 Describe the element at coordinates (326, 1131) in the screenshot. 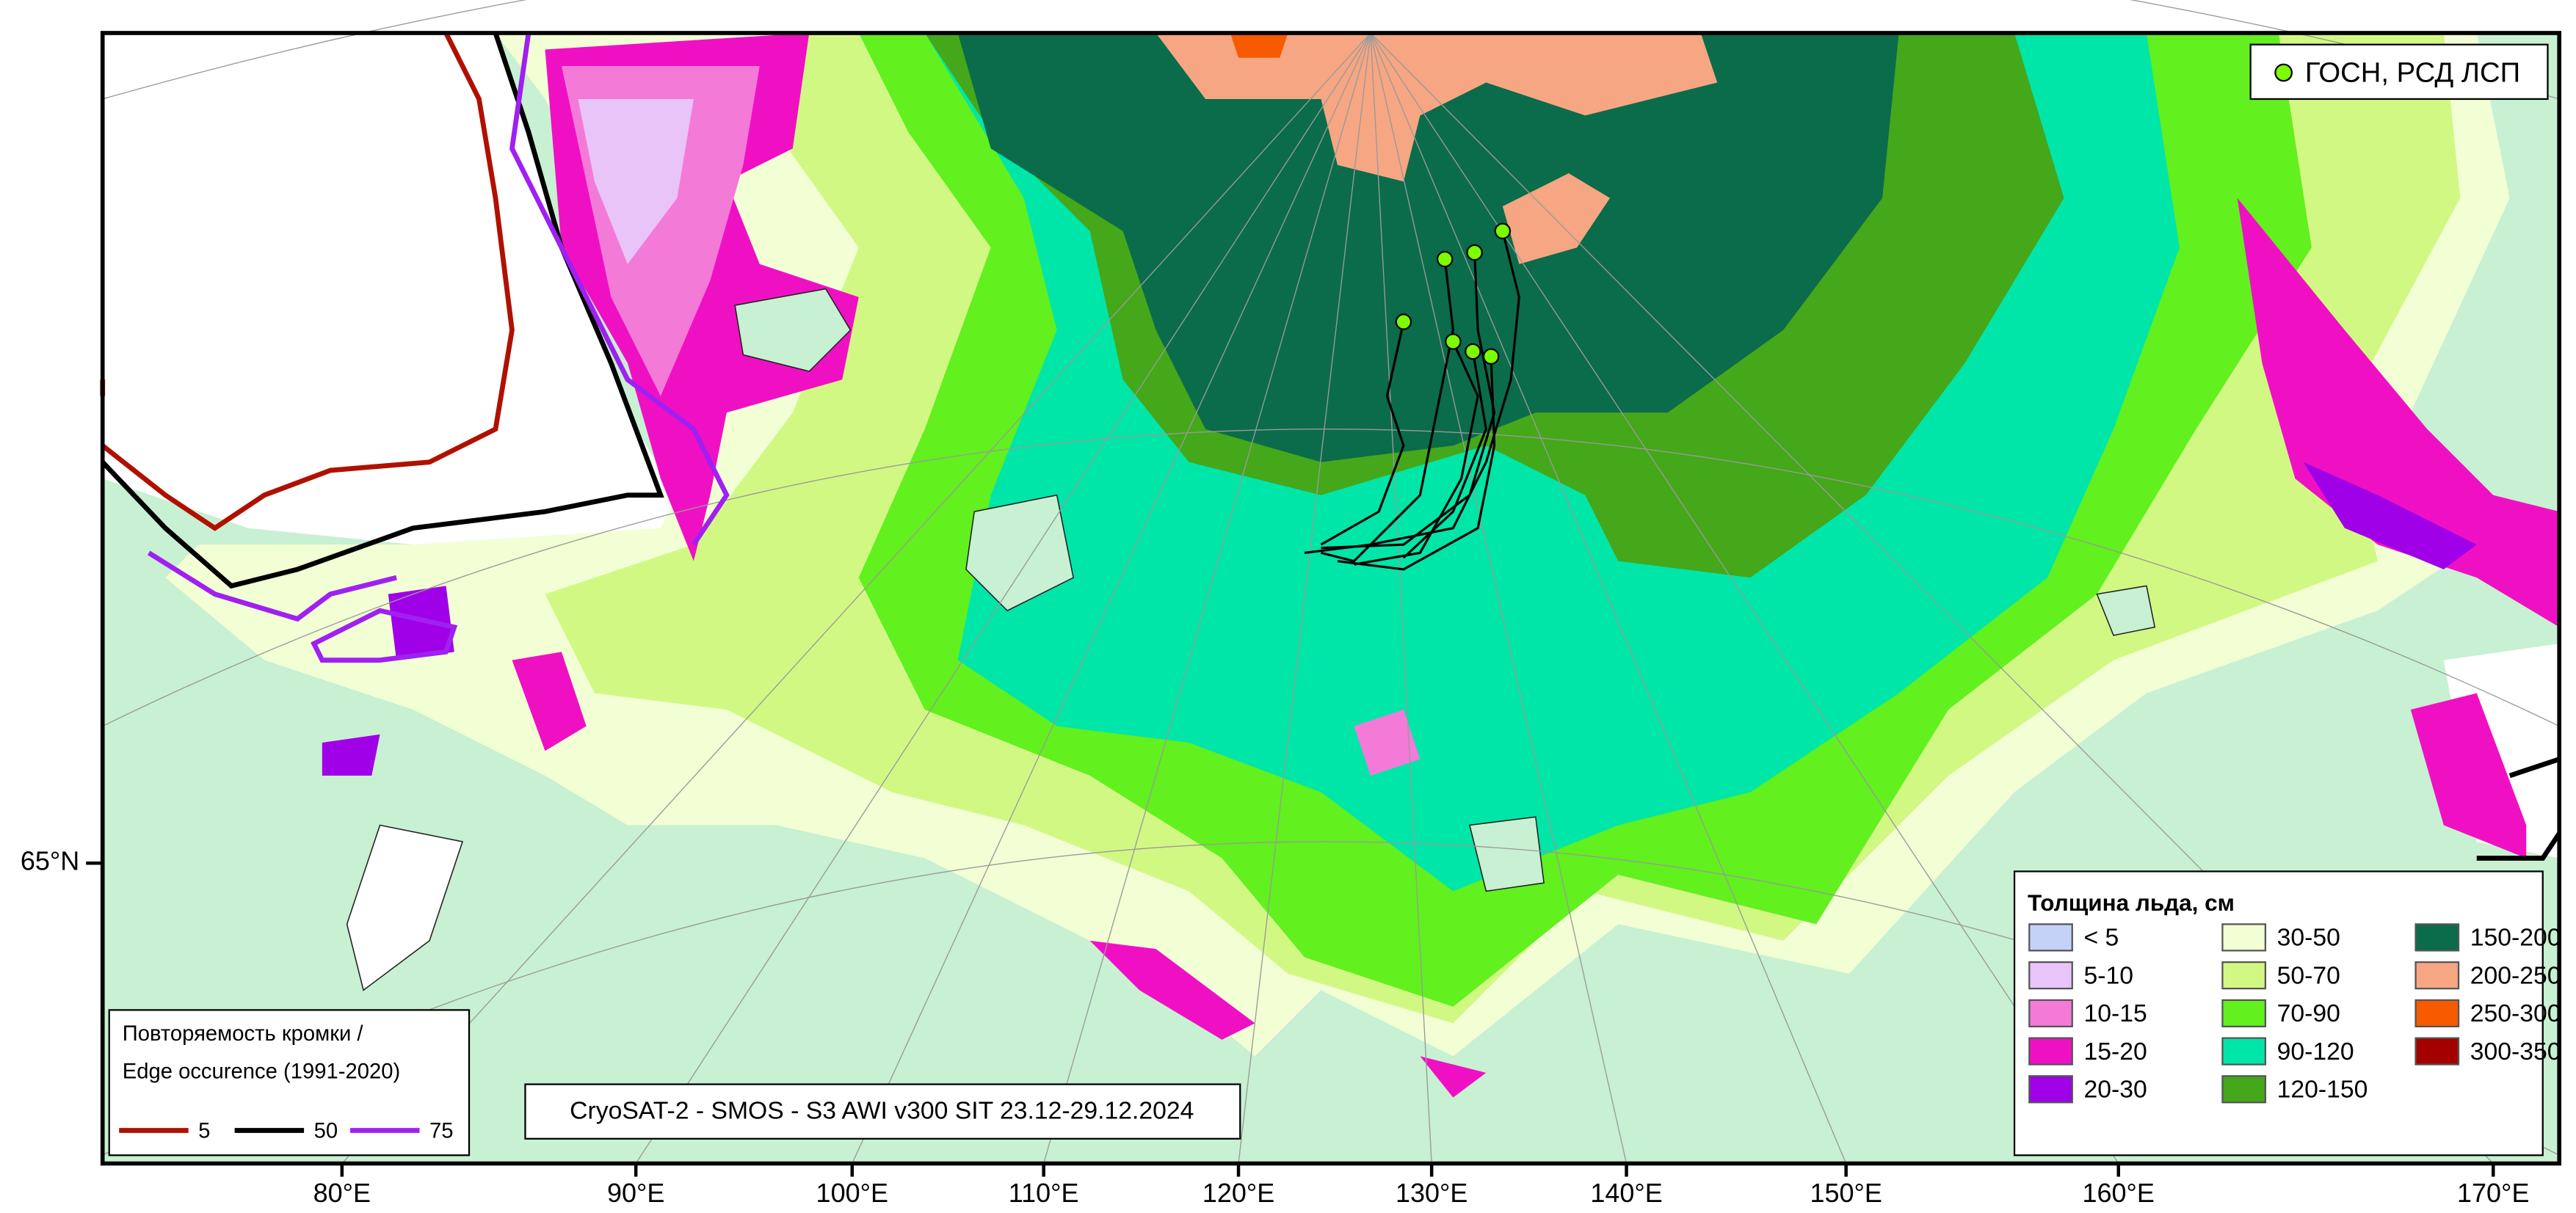

I see `edge-legend-label: 50` at that location.